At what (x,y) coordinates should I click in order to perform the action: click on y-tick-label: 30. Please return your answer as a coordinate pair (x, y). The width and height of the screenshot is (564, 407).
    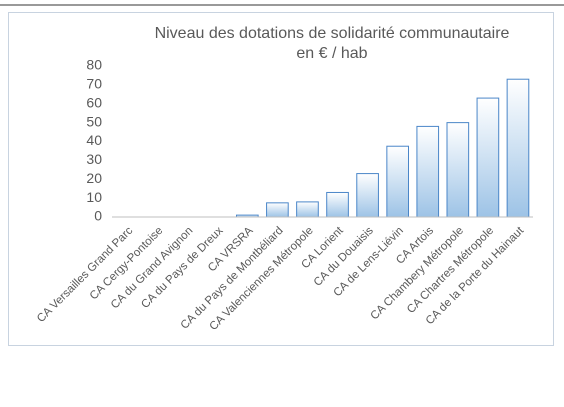
    Looking at the image, I should click on (94, 159).